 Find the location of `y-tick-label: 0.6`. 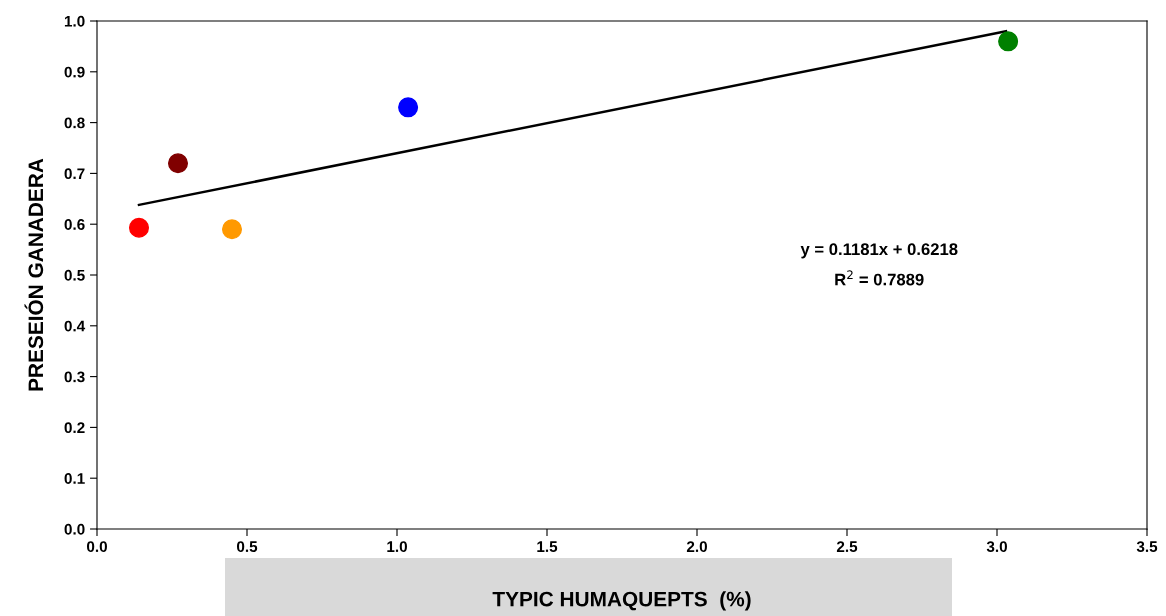

y-tick-label: 0.6 is located at coordinates (74, 224).